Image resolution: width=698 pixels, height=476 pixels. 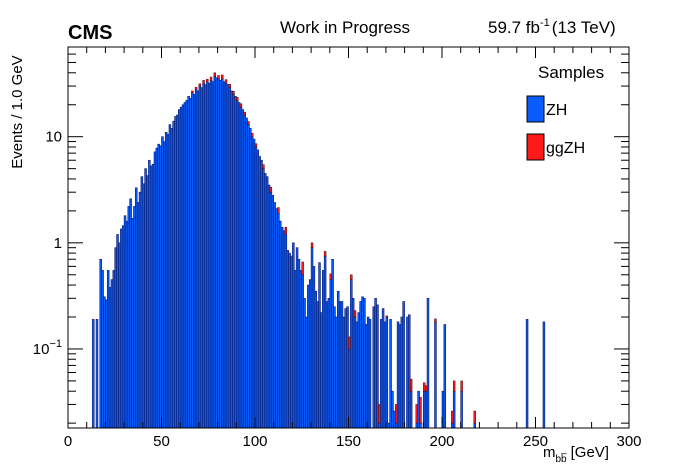 What do you see at coordinates (47, 348) in the screenshot?
I see `y-tick-label: 10−1` at bounding box center [47, 348].